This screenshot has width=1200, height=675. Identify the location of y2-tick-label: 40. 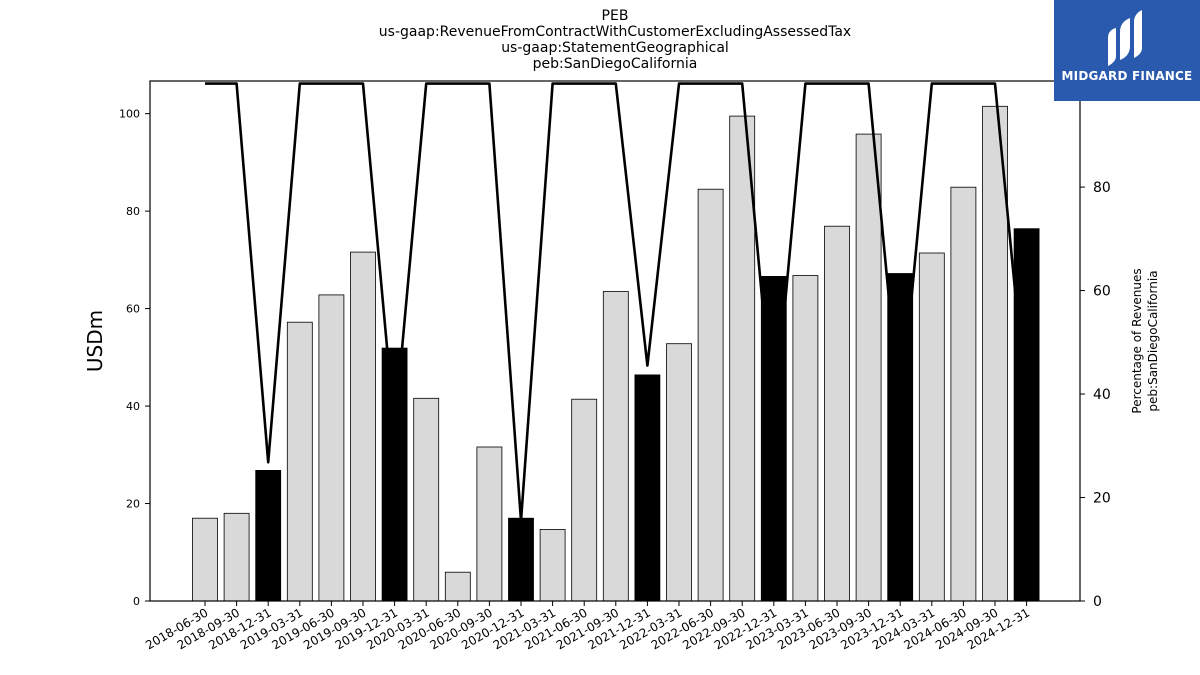
(1102, 395).